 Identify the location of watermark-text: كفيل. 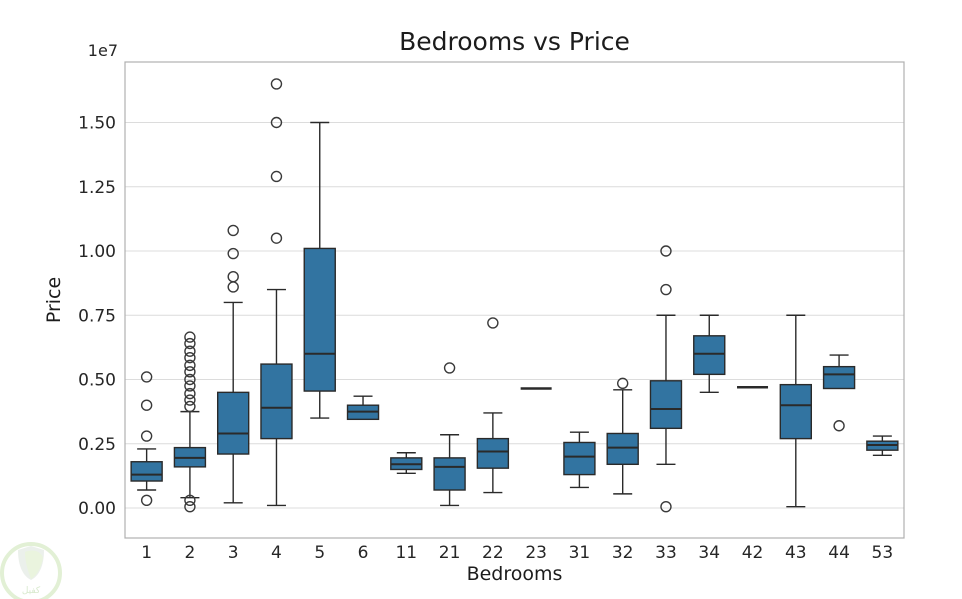
(31, 591).